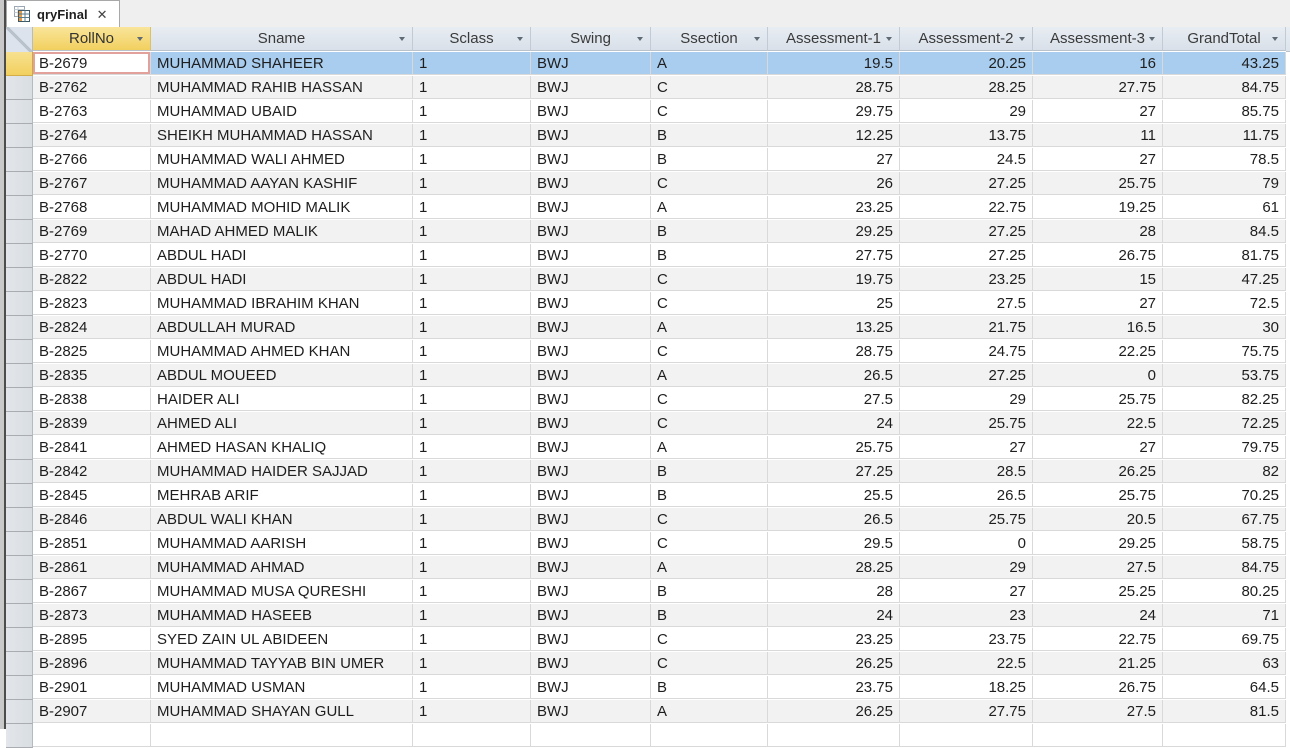 This screenshot has width=1290, height=748. What do you see at coordinates (282, 399) in the screenshot?
I see `cell-sname: HAIDER ALI` at bounding box center [282, 399].